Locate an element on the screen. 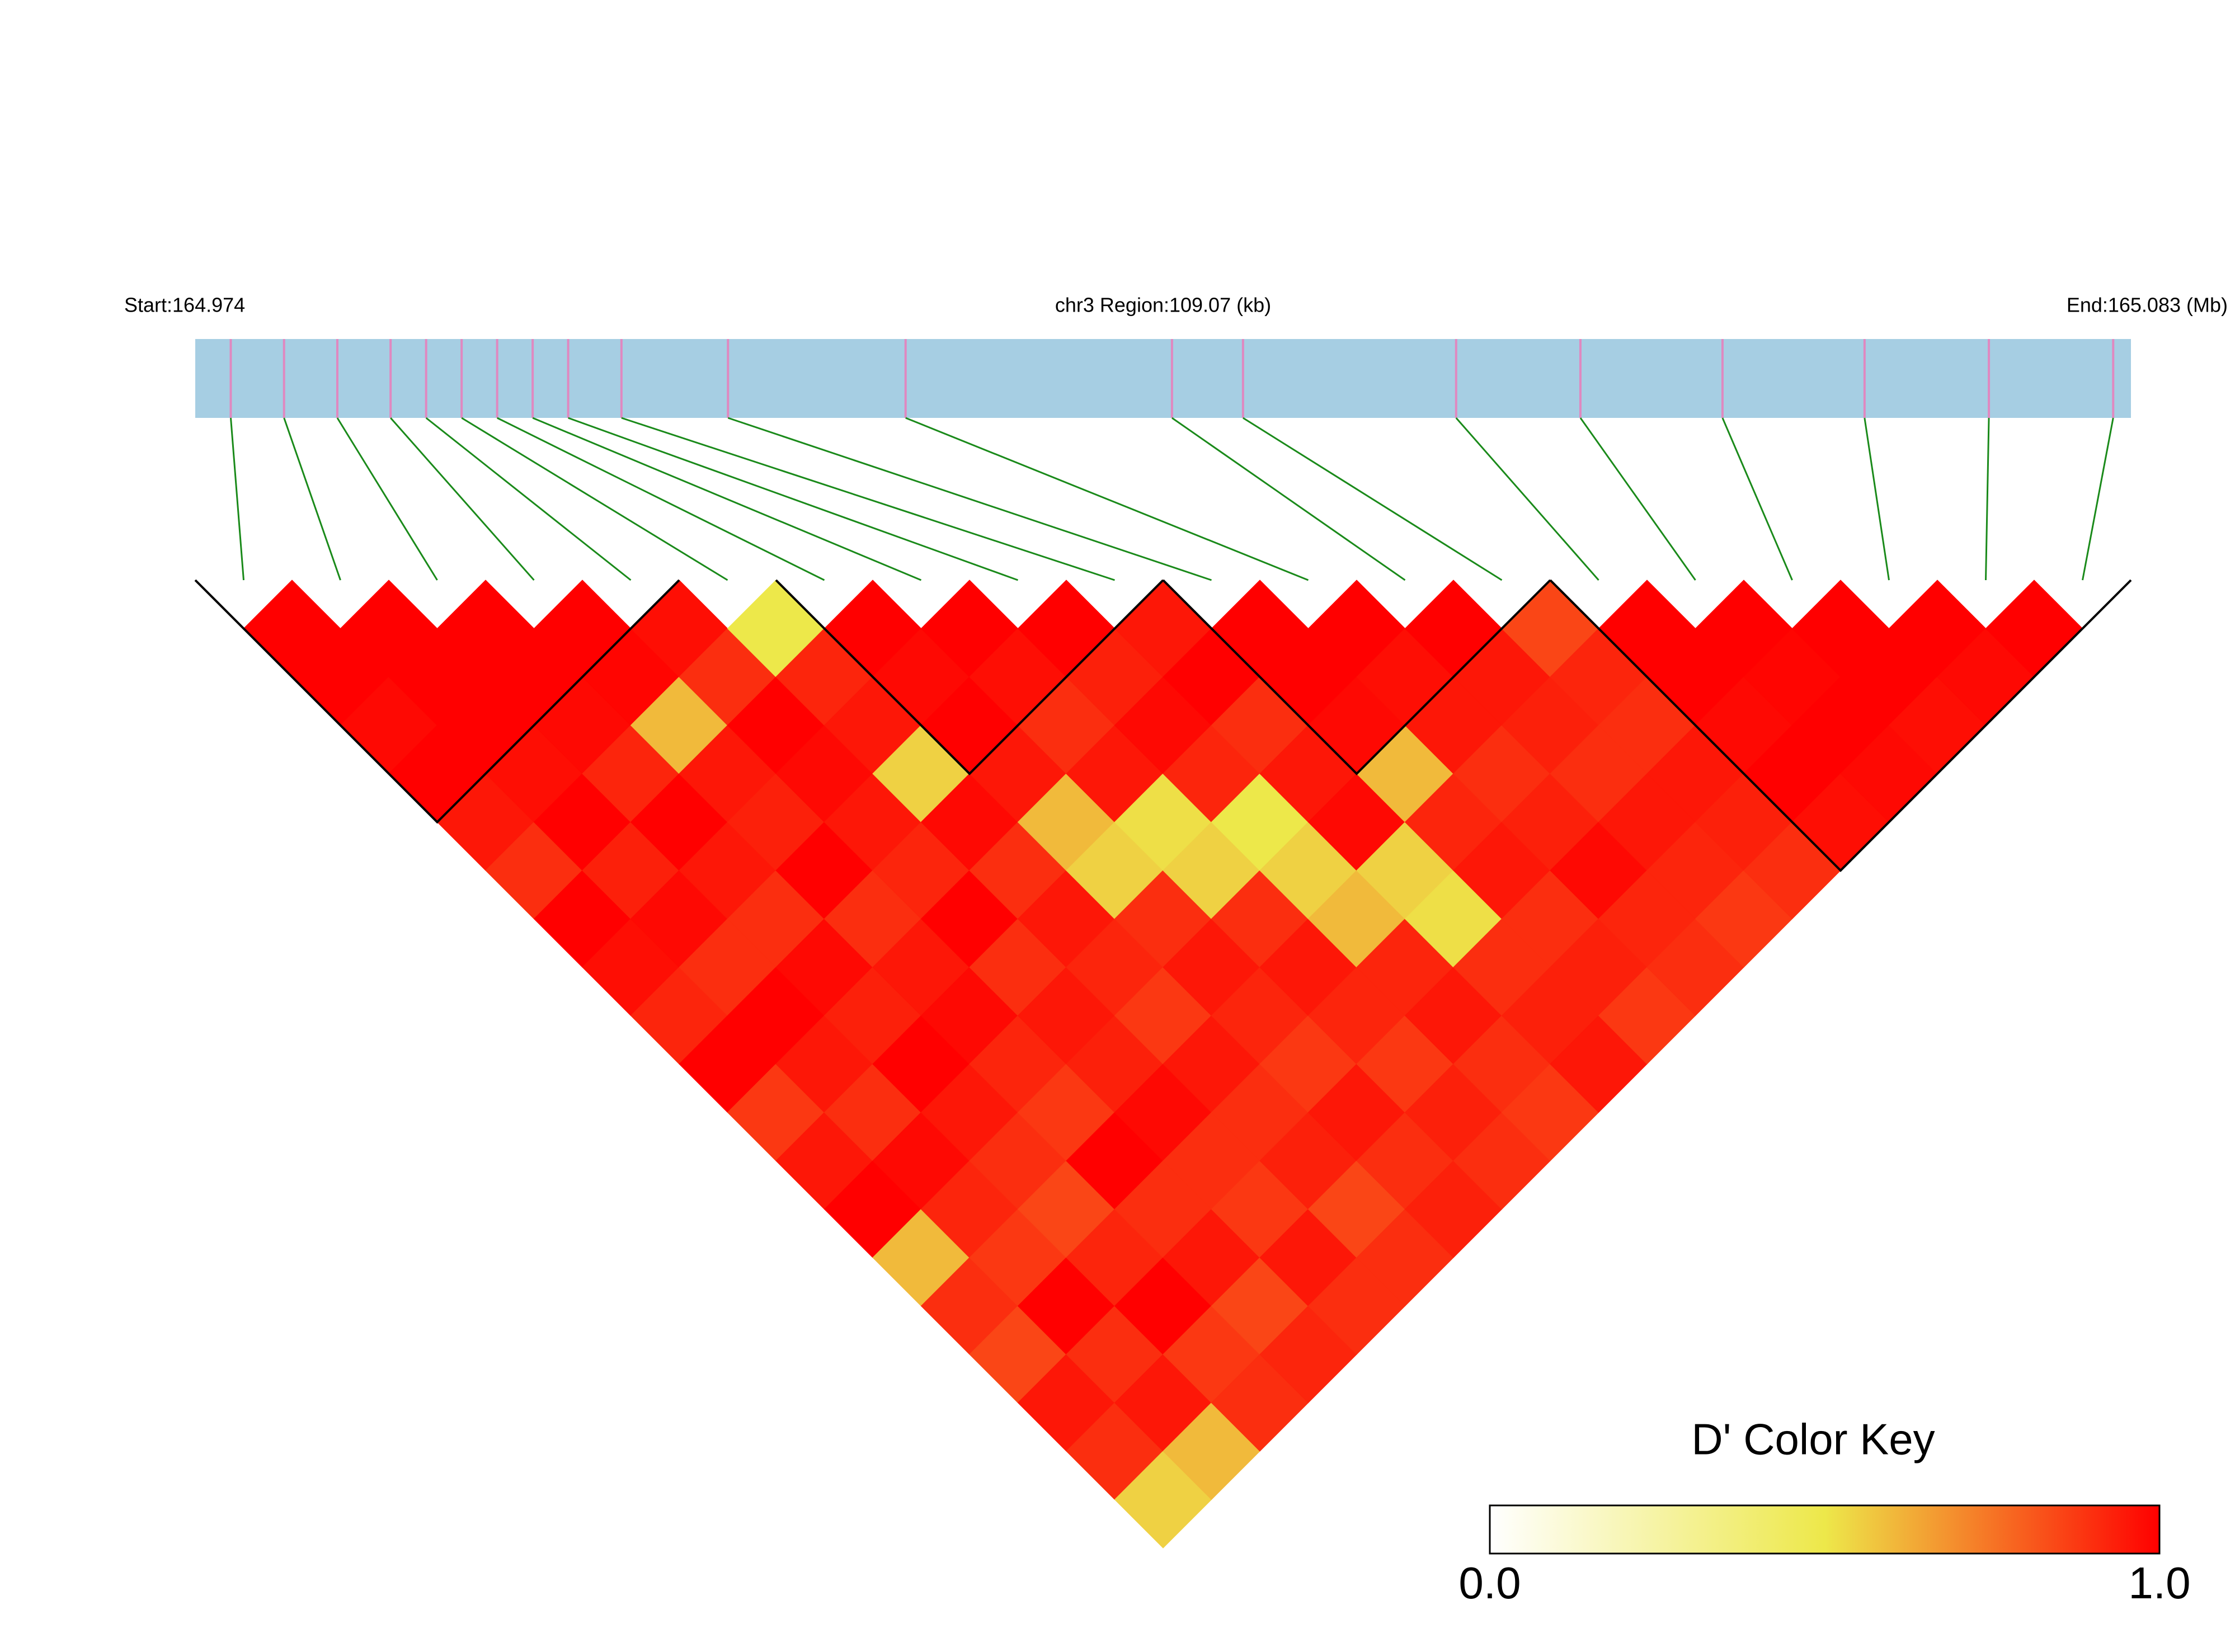 The width and height of the screenshot is (2235, 1652). key-tick-label: 1.0 is located at coordinates (2159, 1583).